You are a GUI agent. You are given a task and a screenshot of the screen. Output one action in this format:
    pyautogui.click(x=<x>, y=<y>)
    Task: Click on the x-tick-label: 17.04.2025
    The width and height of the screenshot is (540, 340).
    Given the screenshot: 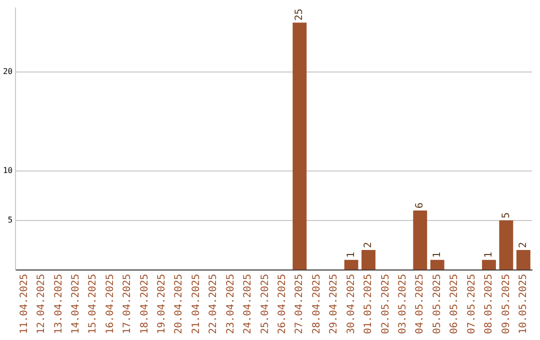 What is the action you would take?
    pyautogui.click(x=128, y=304)
    